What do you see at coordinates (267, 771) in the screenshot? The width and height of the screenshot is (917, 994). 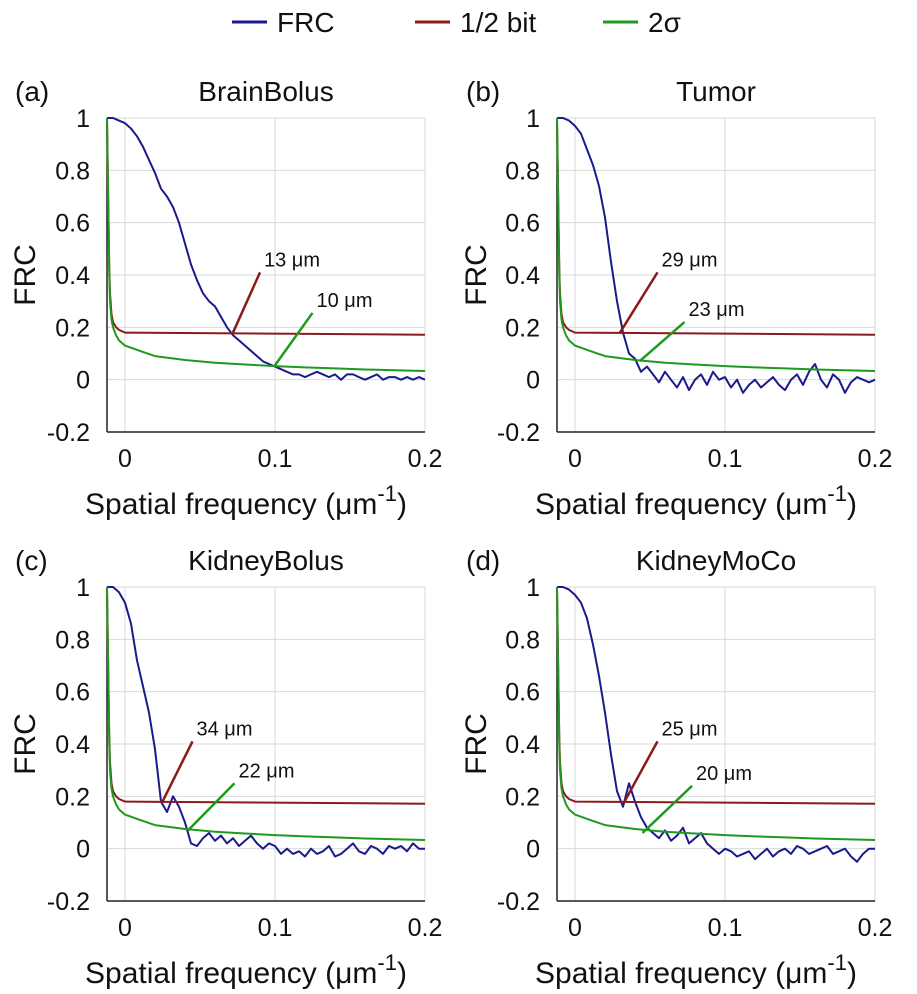 I see `annotation-label: 22 μm` at bounding box center [267, 771].